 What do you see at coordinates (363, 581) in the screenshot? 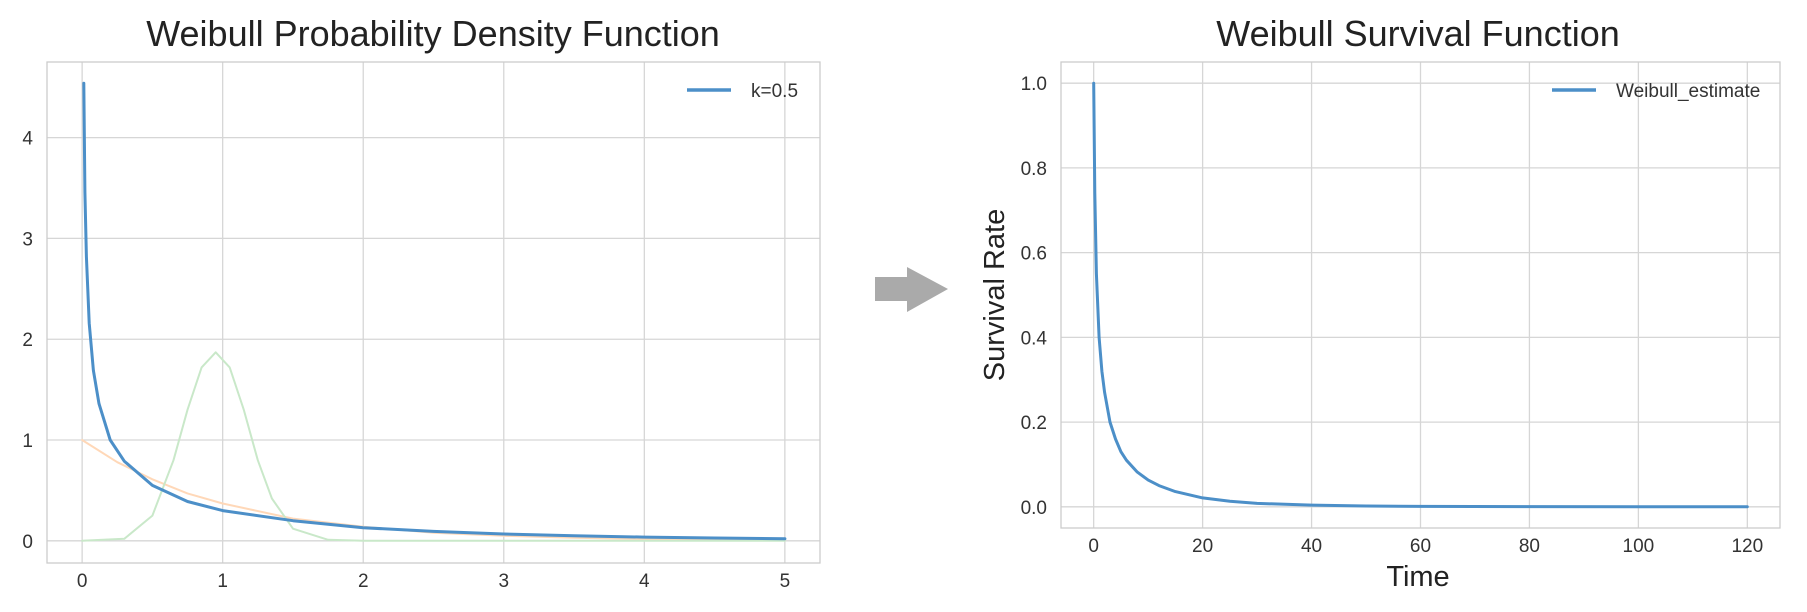
I see `pdf-chart-xtick-label: 2` at bounding box center [363, 581].